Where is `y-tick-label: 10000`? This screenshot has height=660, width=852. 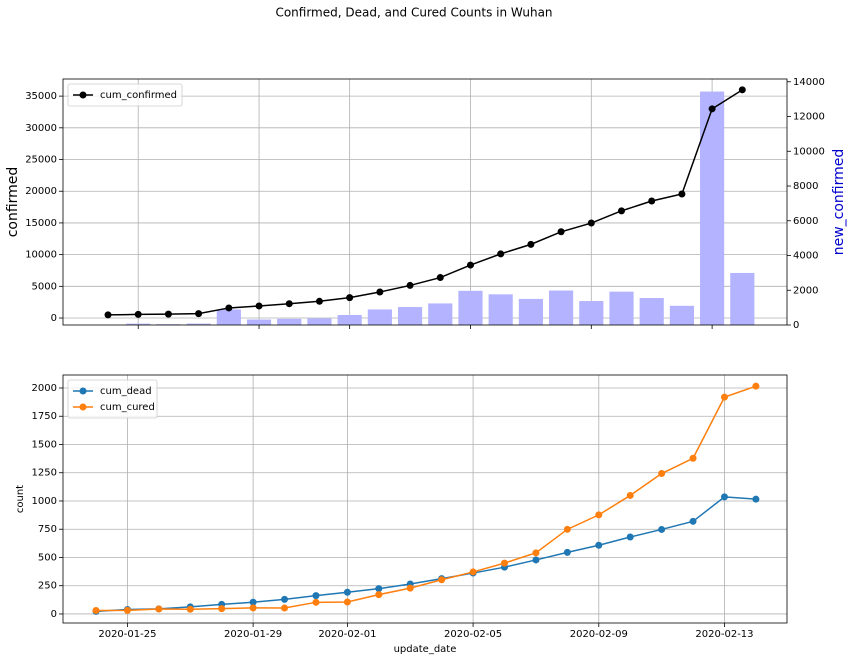 y-tick-label: 10000 is located at coordinates (41, 255).